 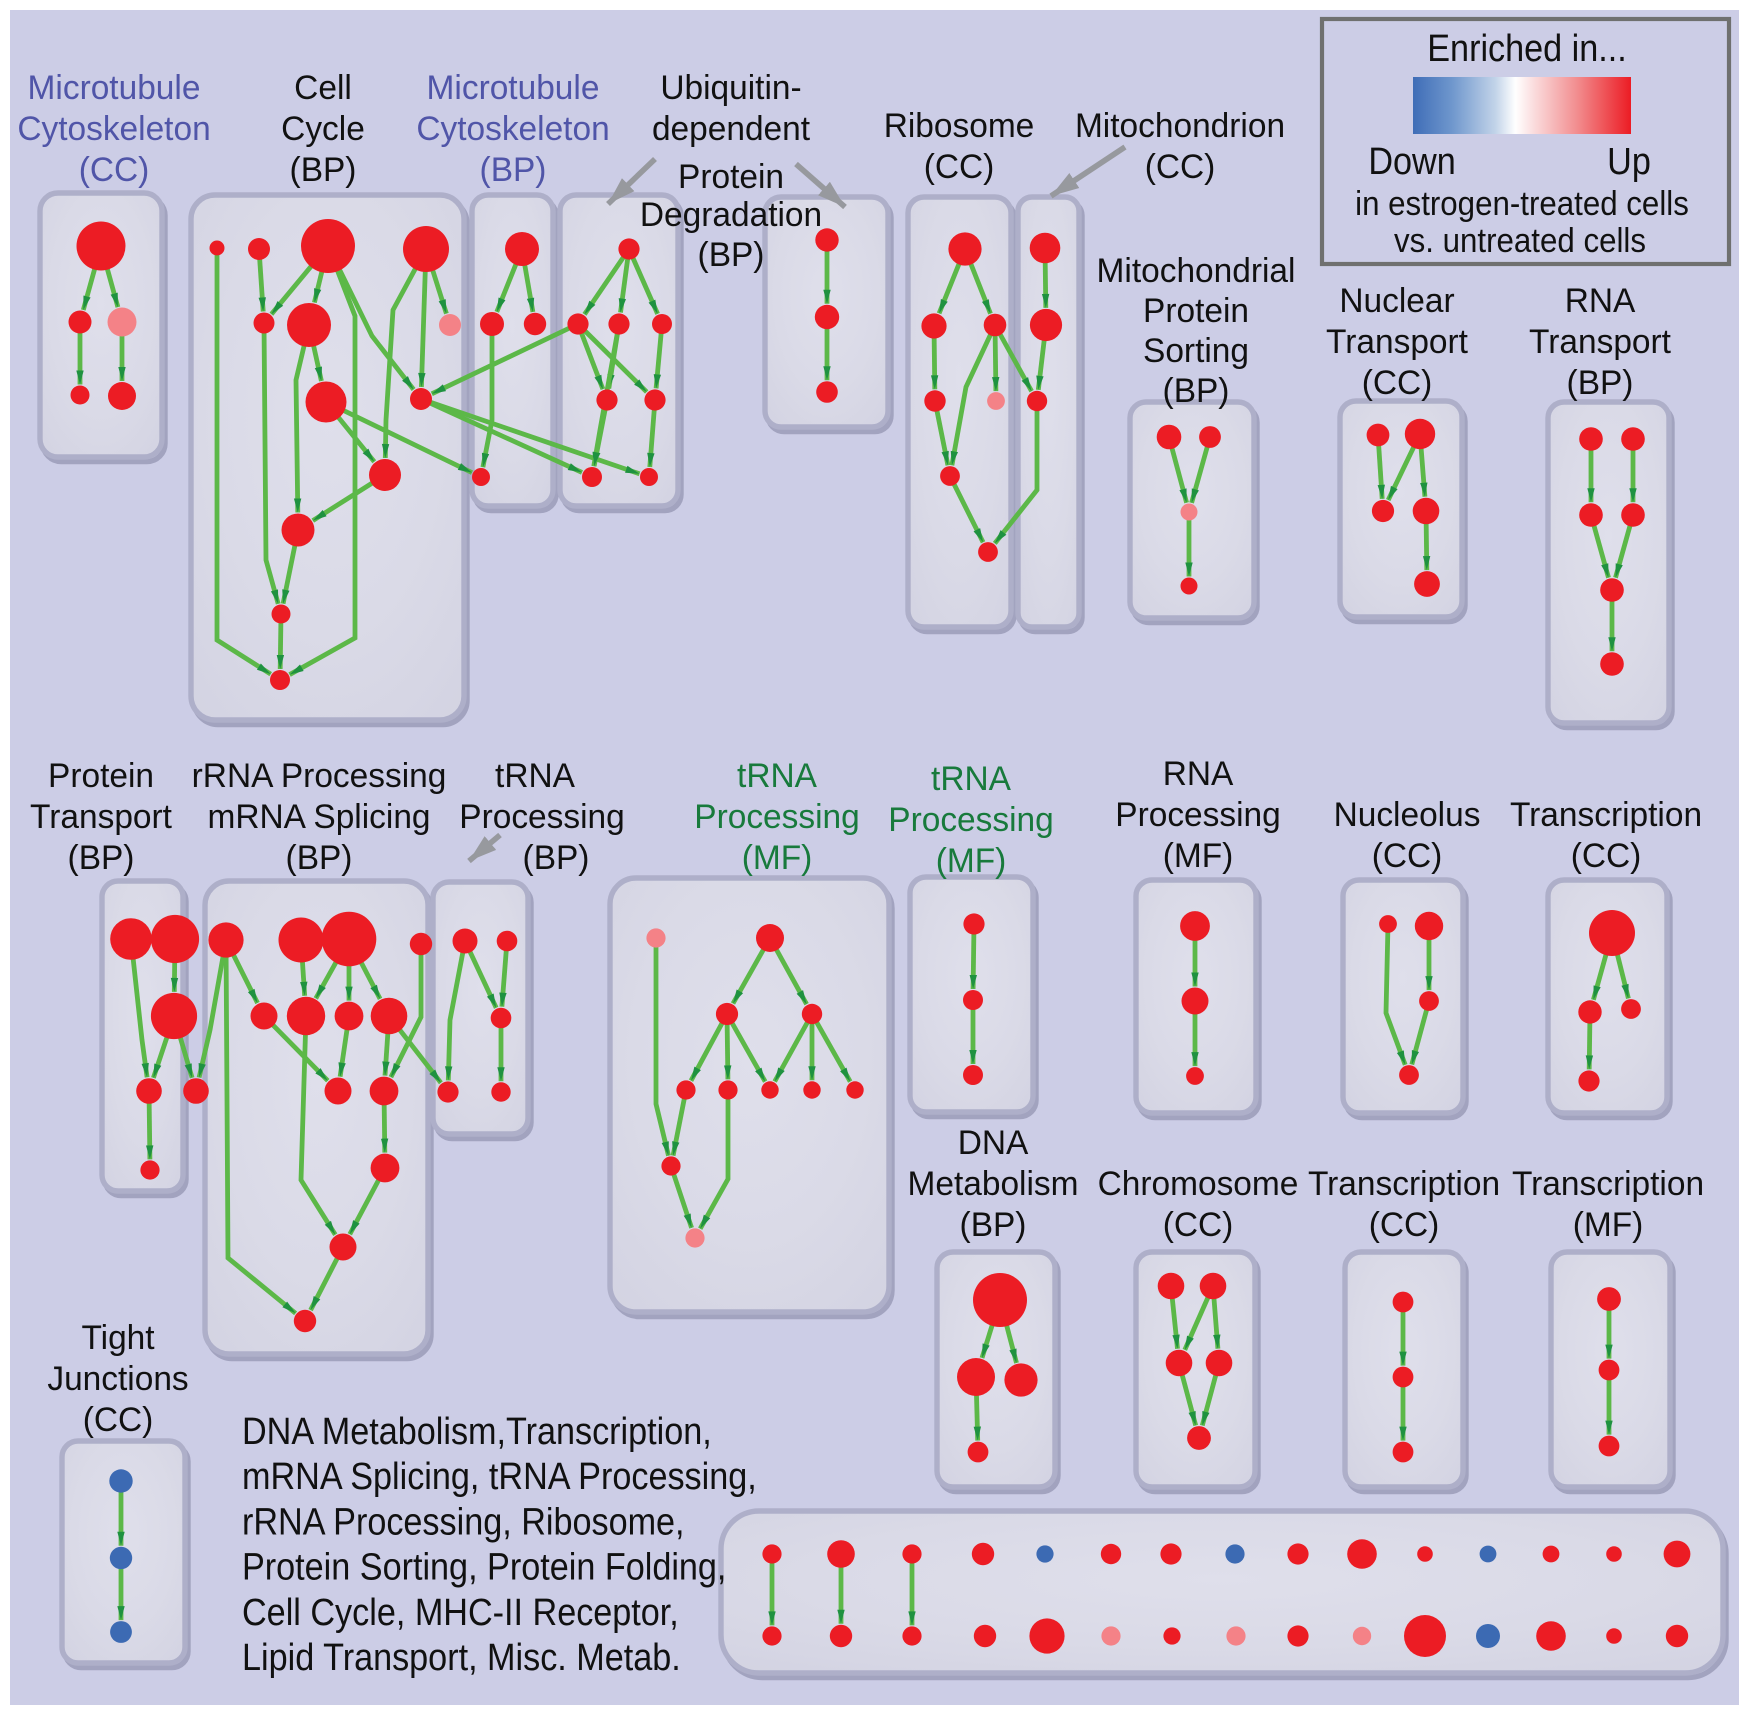 What do you see at coordinates (460, 1611) in the screenshot?
I see `svg-text: Cell Cycle, MHC-II Receptor,` at bounding box center [460, 1611].